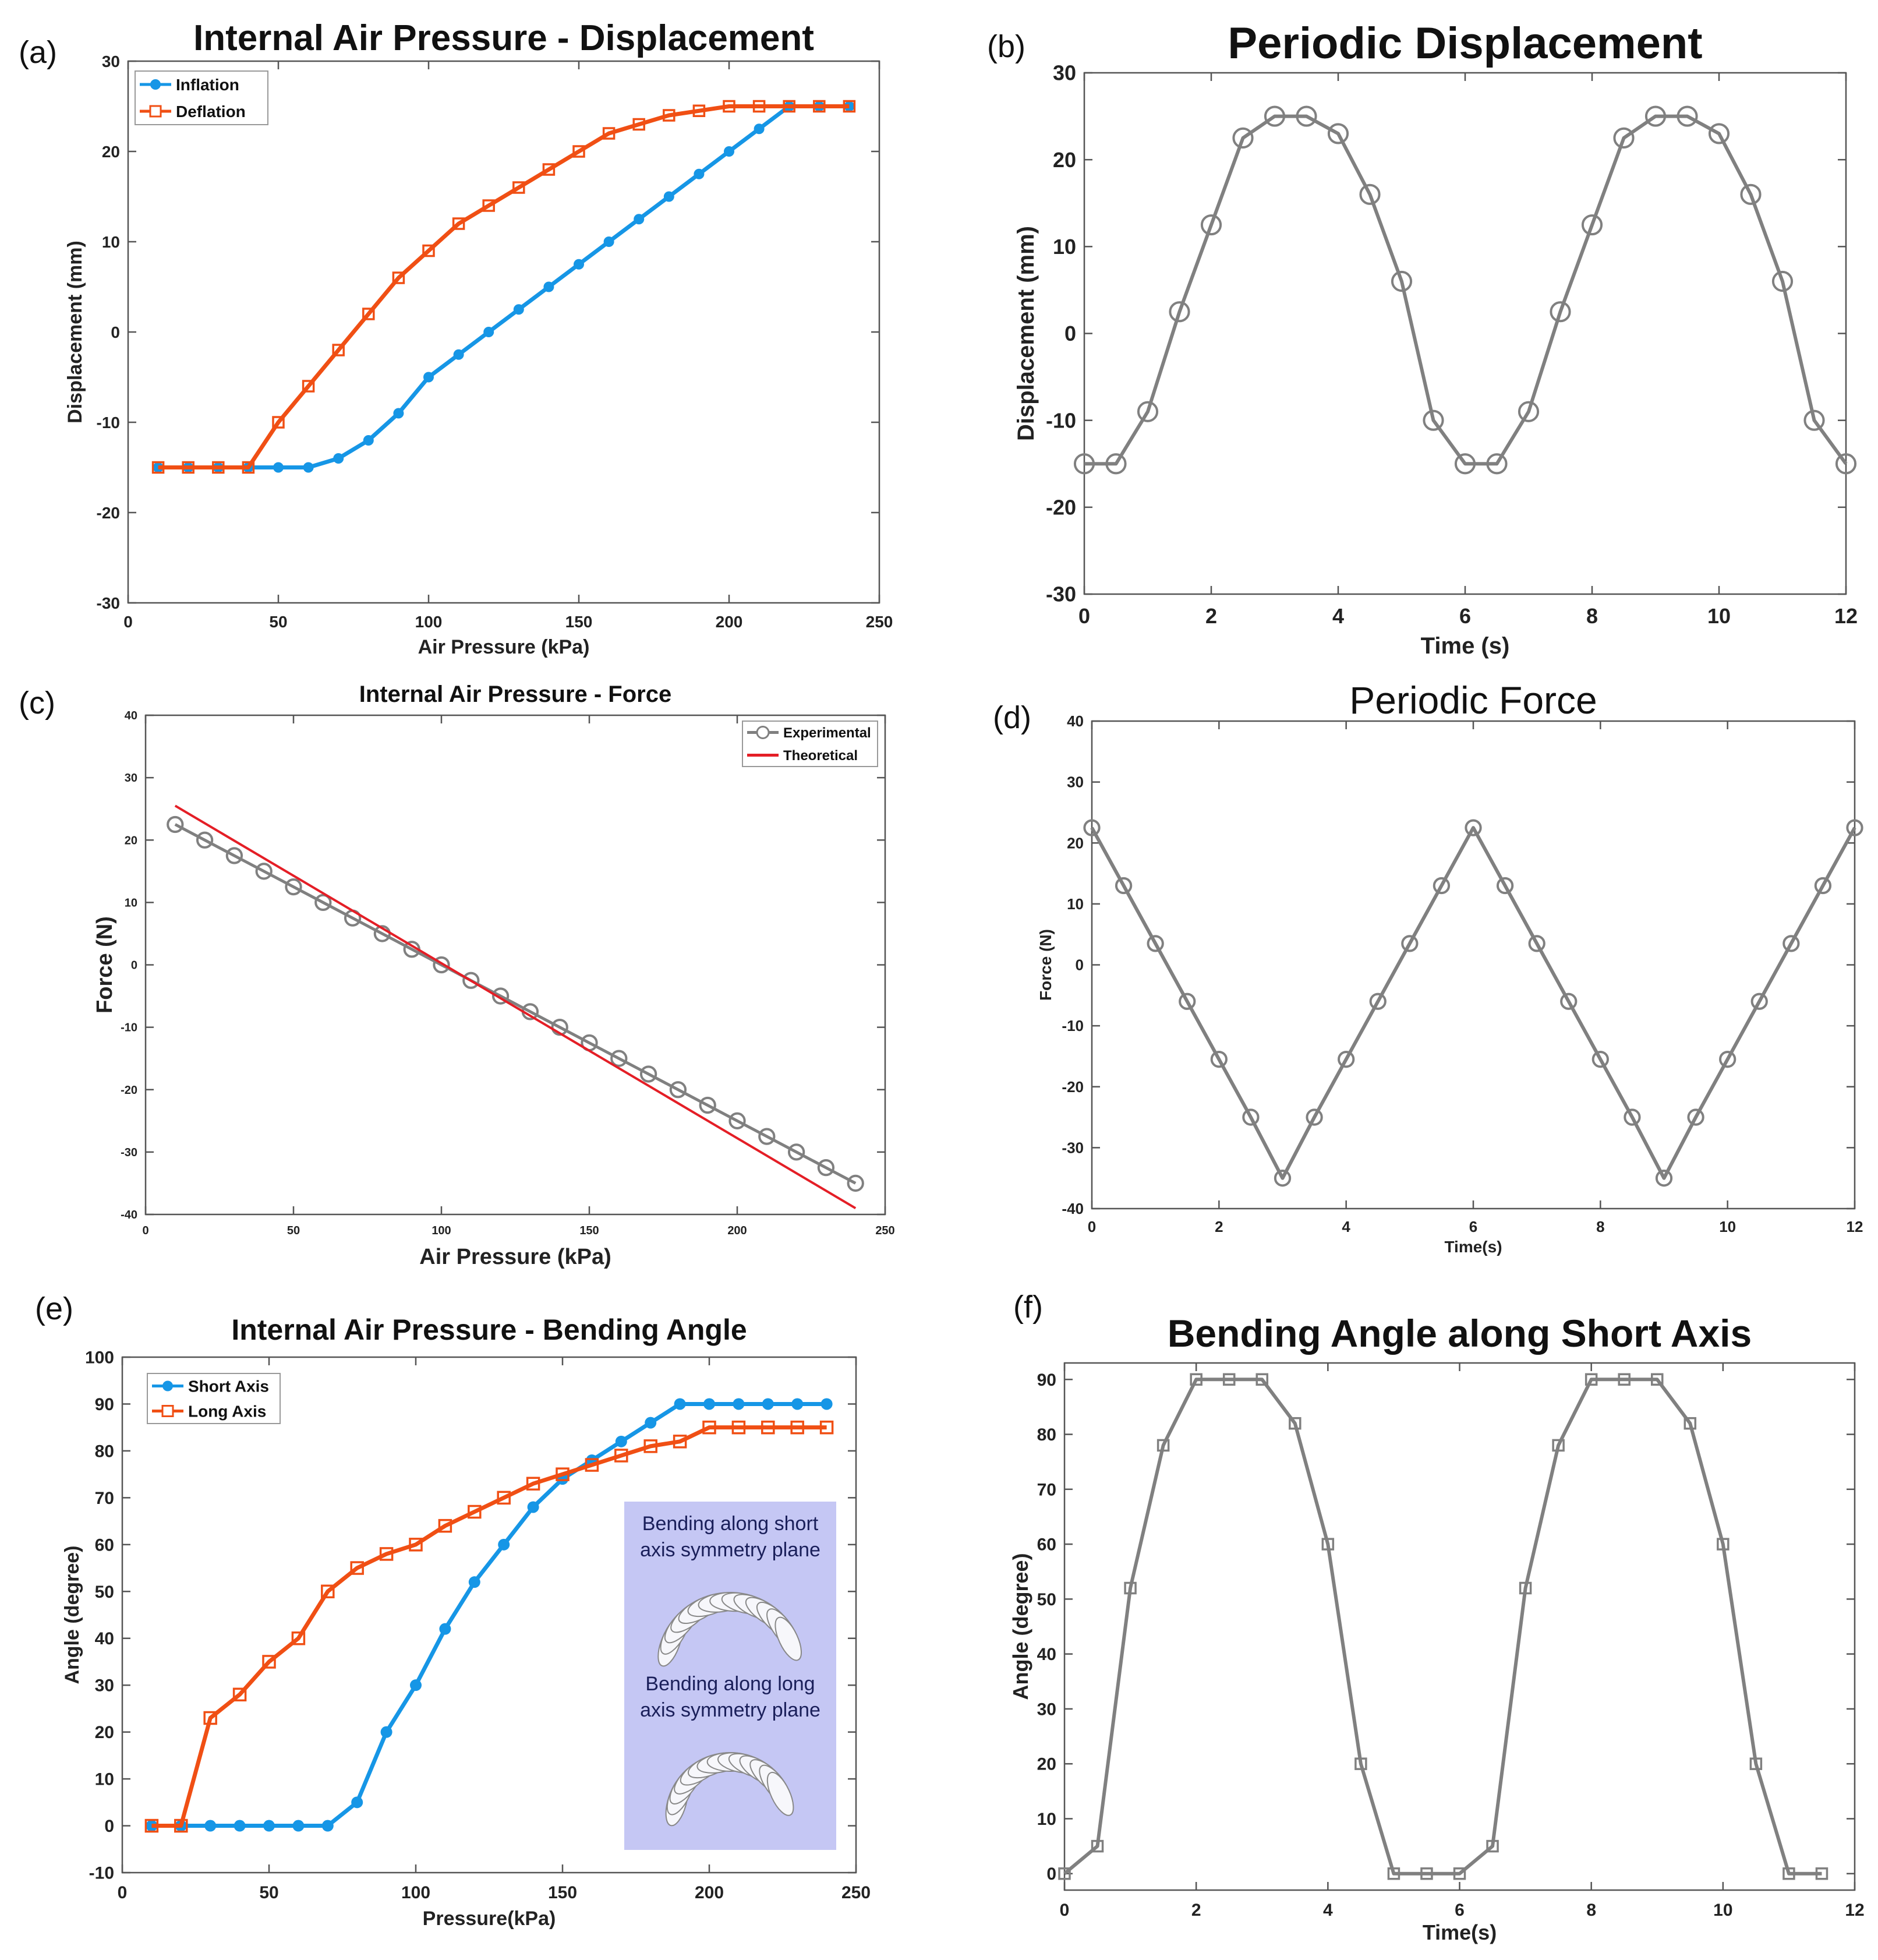 The width and height of the screenshot is (1878, 1960). I want to click on x-tick-label: 6, so click(1465, 616).